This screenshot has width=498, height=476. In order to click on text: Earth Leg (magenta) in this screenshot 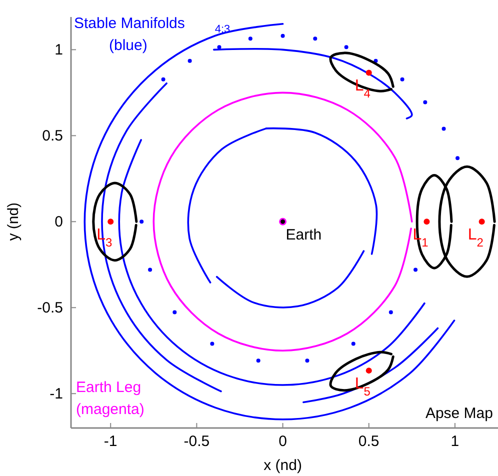, I will do `click(110, 398)`.